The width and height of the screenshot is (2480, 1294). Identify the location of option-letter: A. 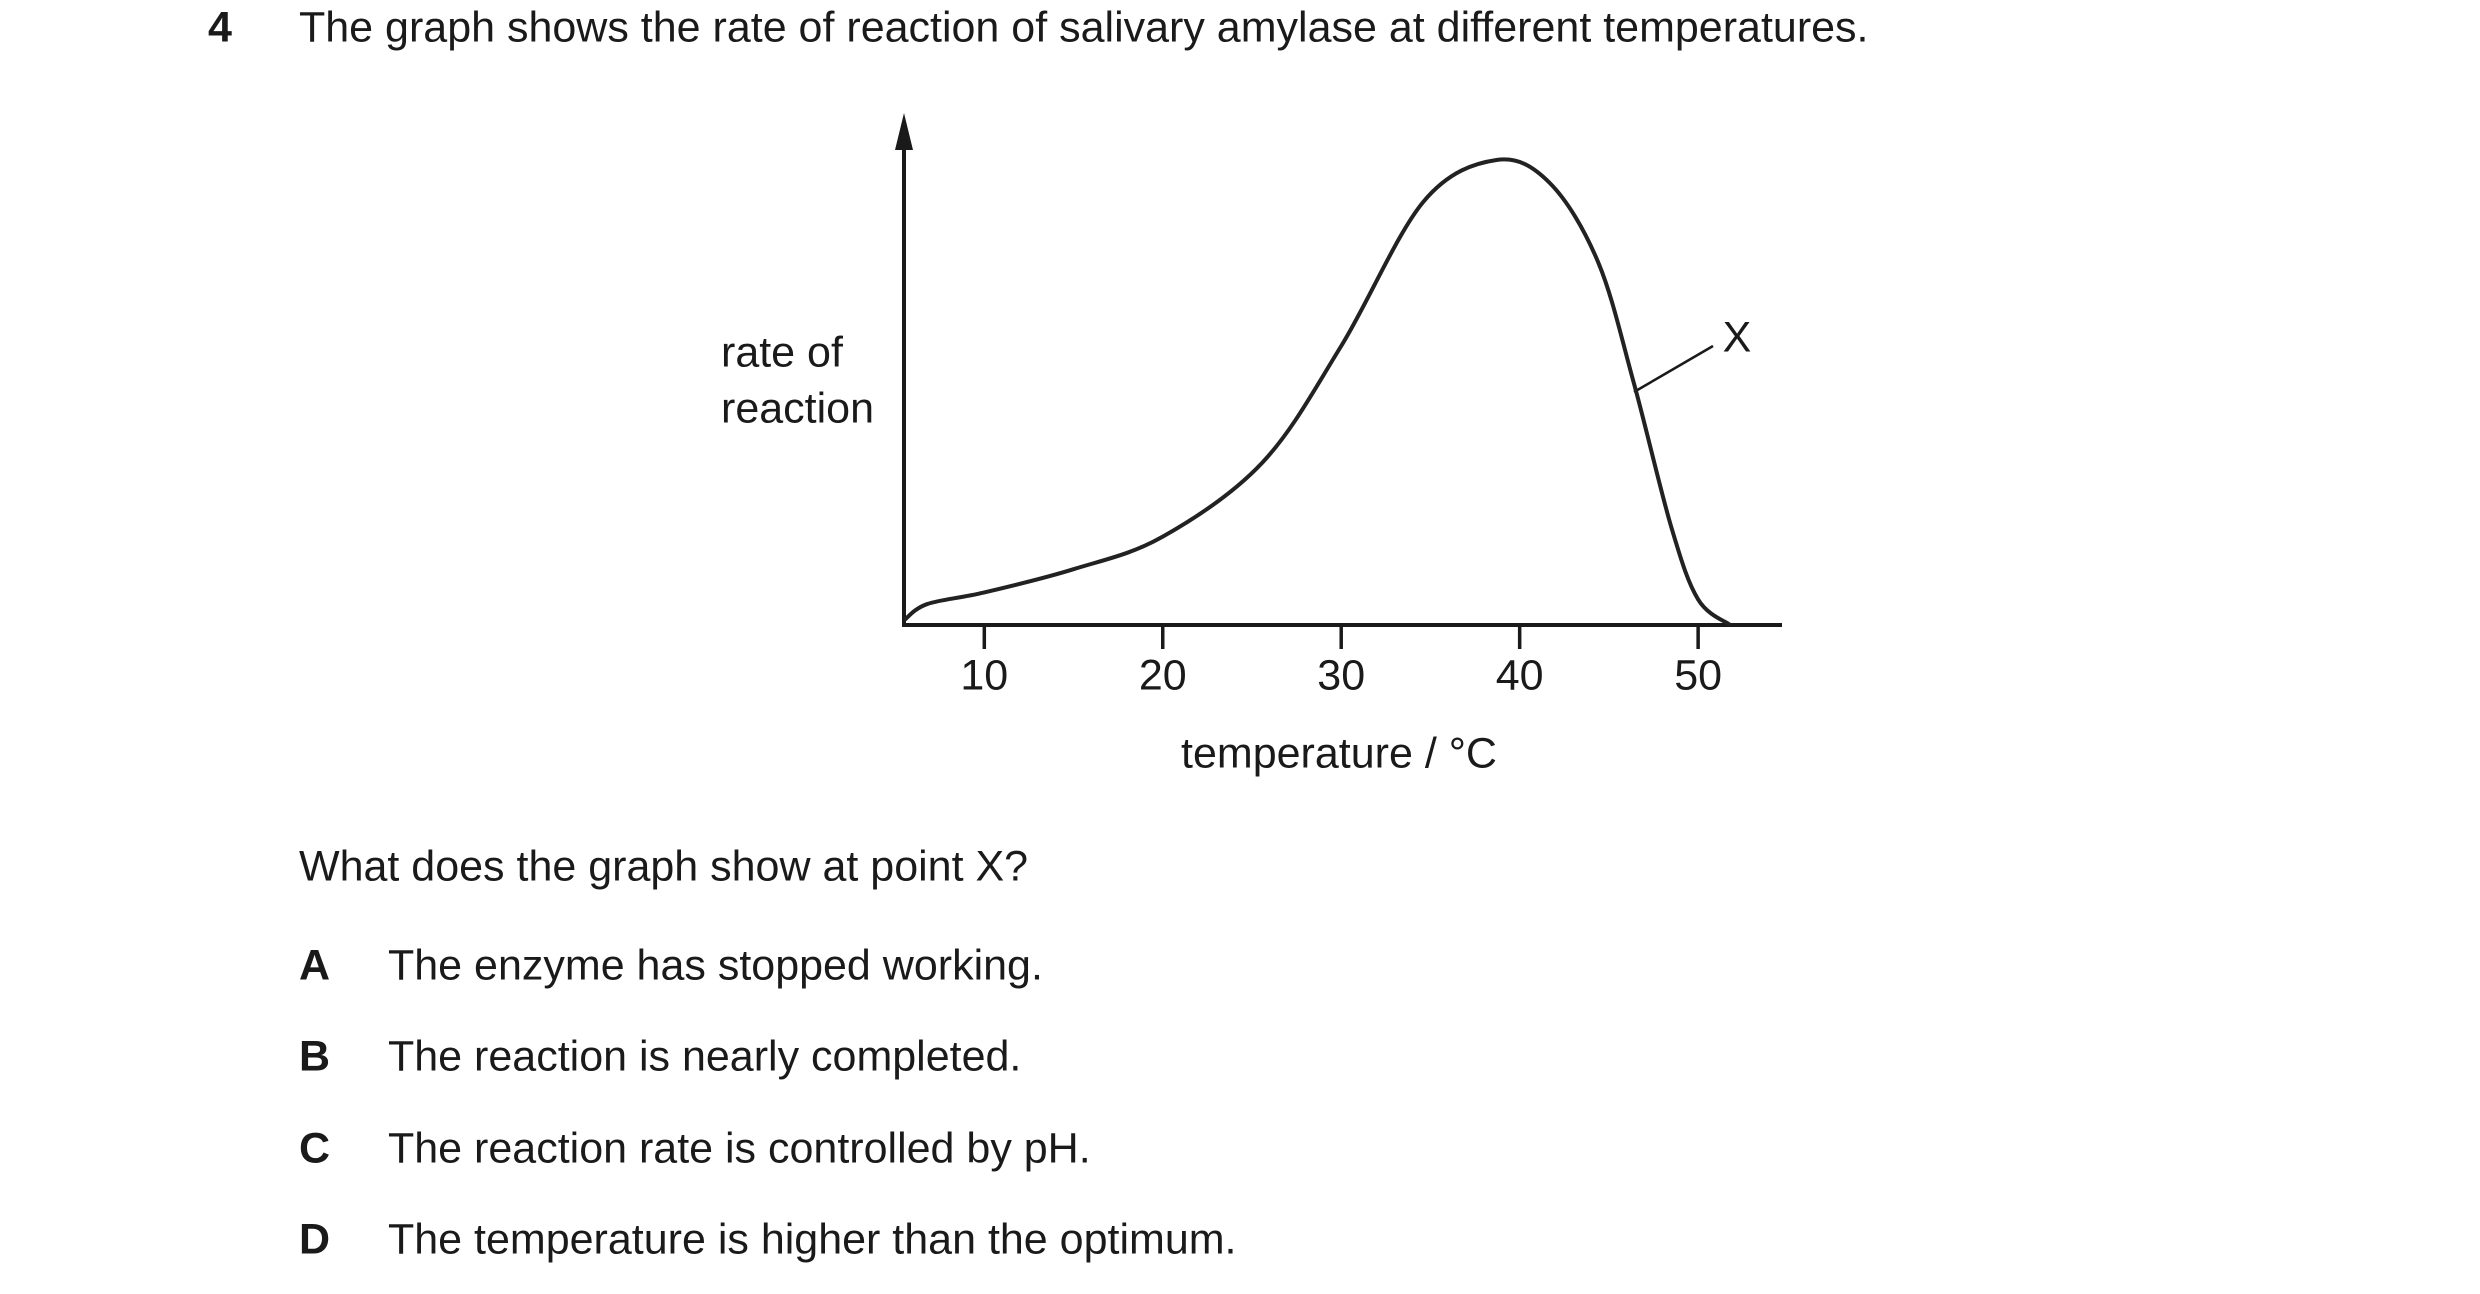
(314, 965).